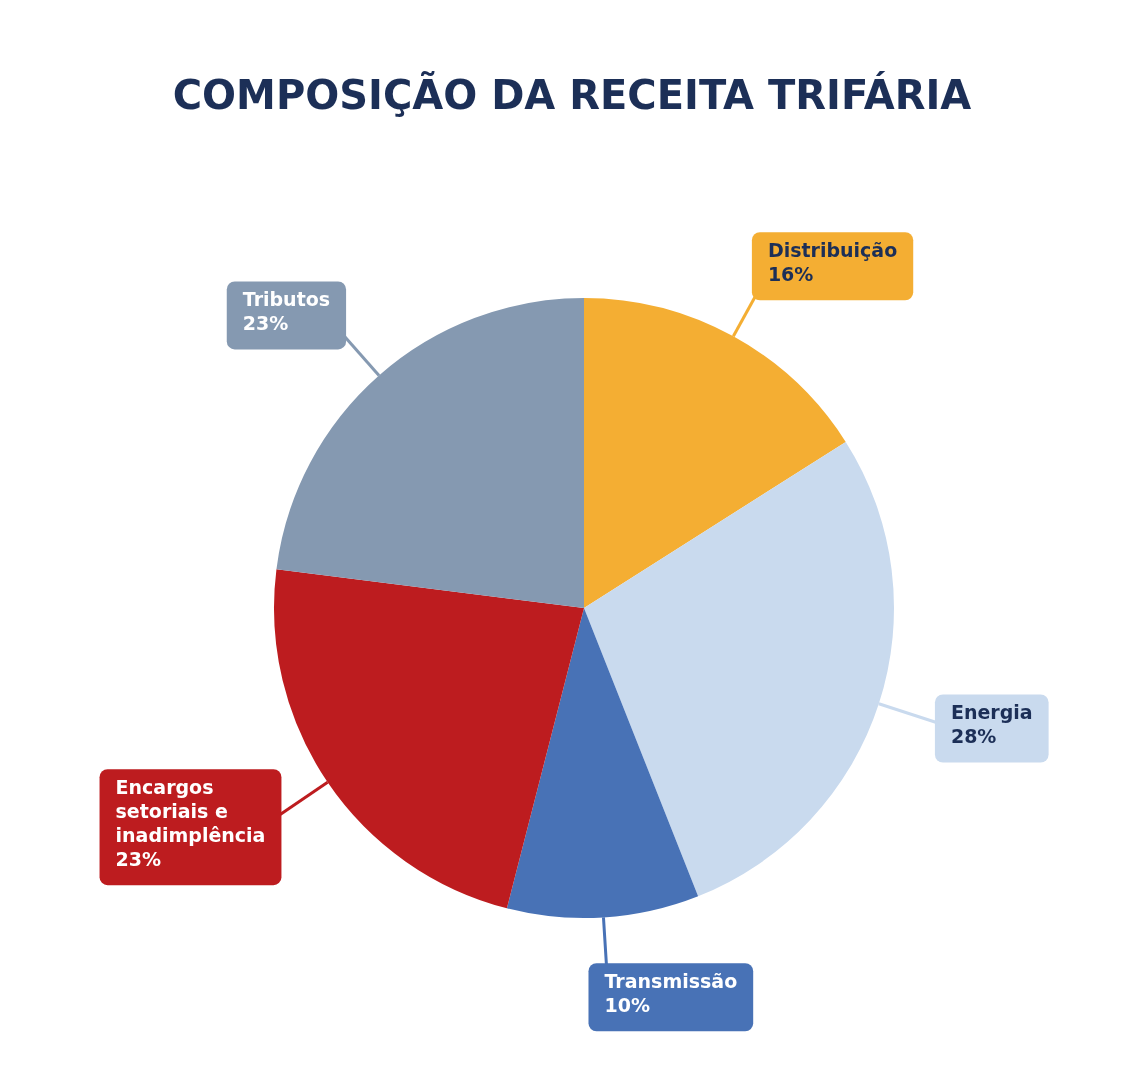 The image size is (1144, 1080). I want to click on slice-label: Encargos setoriais e inadimplência, so click(190, 810).